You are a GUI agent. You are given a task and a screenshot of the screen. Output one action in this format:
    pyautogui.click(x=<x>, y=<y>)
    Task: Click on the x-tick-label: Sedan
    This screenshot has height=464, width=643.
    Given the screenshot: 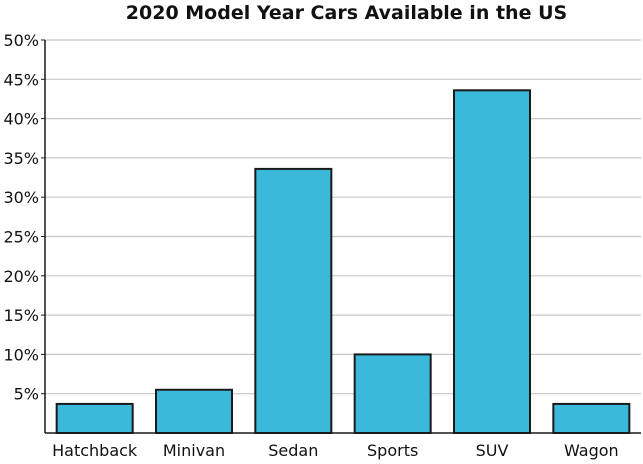 What is the action you would take?
    pyautogui.click(x=293, y=450)
    